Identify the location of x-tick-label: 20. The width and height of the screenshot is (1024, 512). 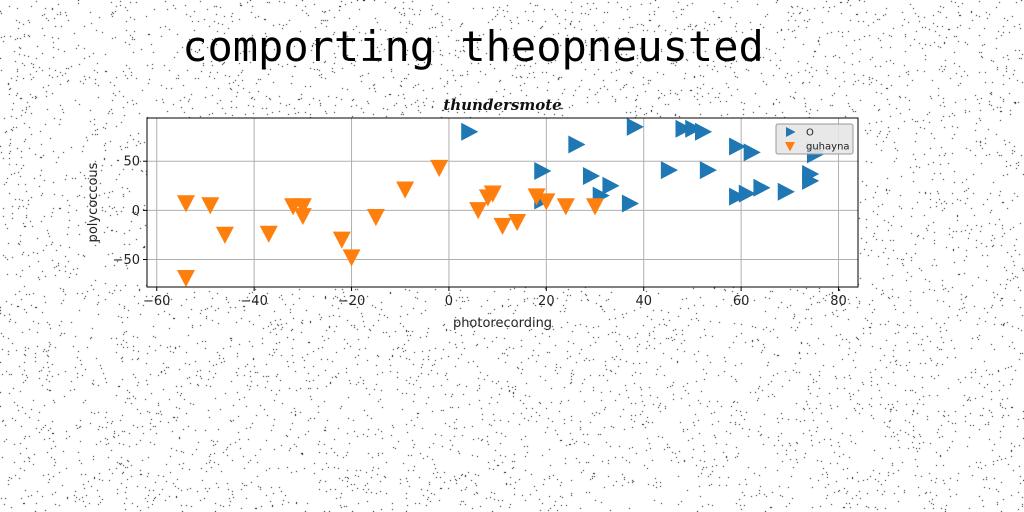
(546, 301).